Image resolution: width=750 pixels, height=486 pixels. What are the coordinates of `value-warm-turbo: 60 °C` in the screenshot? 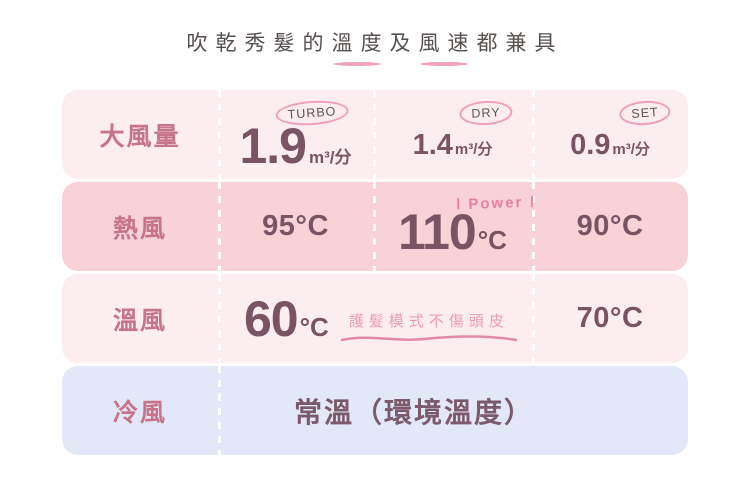 It's located at (286, 318).